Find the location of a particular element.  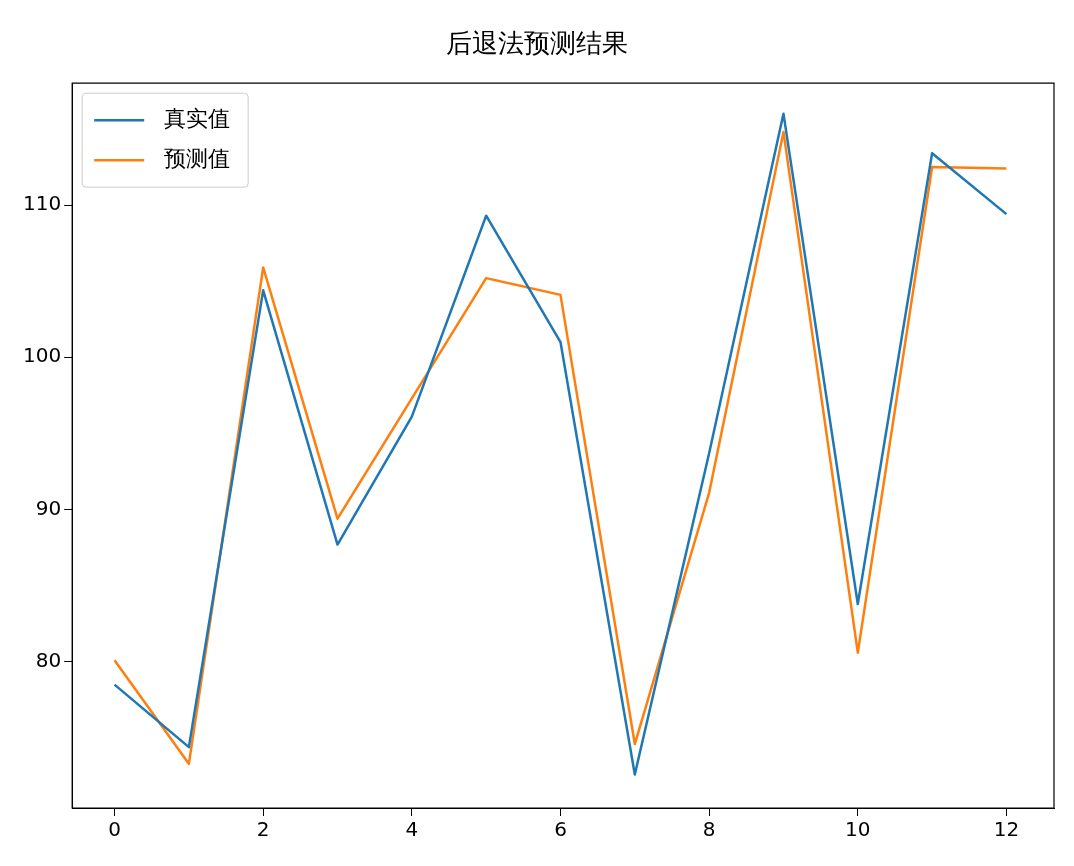

x-tick-label: 6 is located at coordinates (560, 829).